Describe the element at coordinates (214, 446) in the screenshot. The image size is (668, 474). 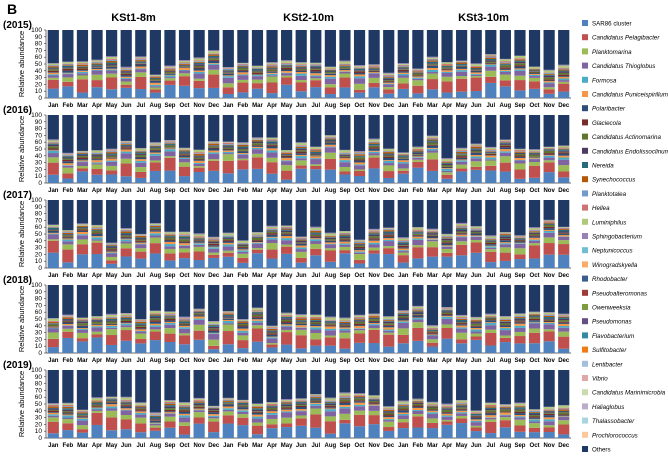
I see `month-label: Dec` at that location.